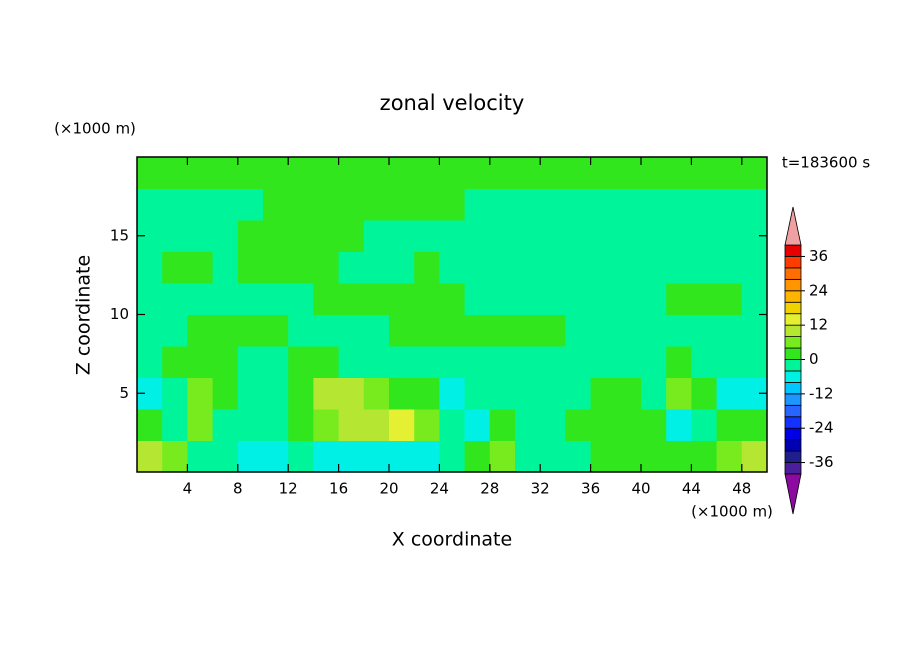 This screenshot has height=654, width=904. Describe the element at coordinates (439, 489) in the screenshot. I see `x-tick-label: 24` at that location.